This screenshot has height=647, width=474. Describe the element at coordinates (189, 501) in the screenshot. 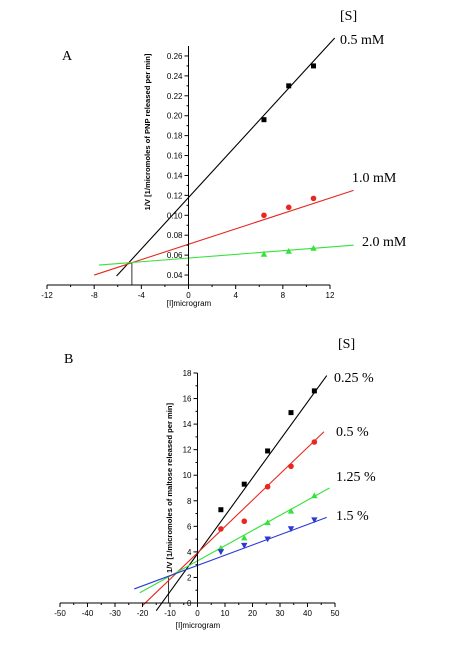

I see `panel-b-y-tick-label: 8` at that location.